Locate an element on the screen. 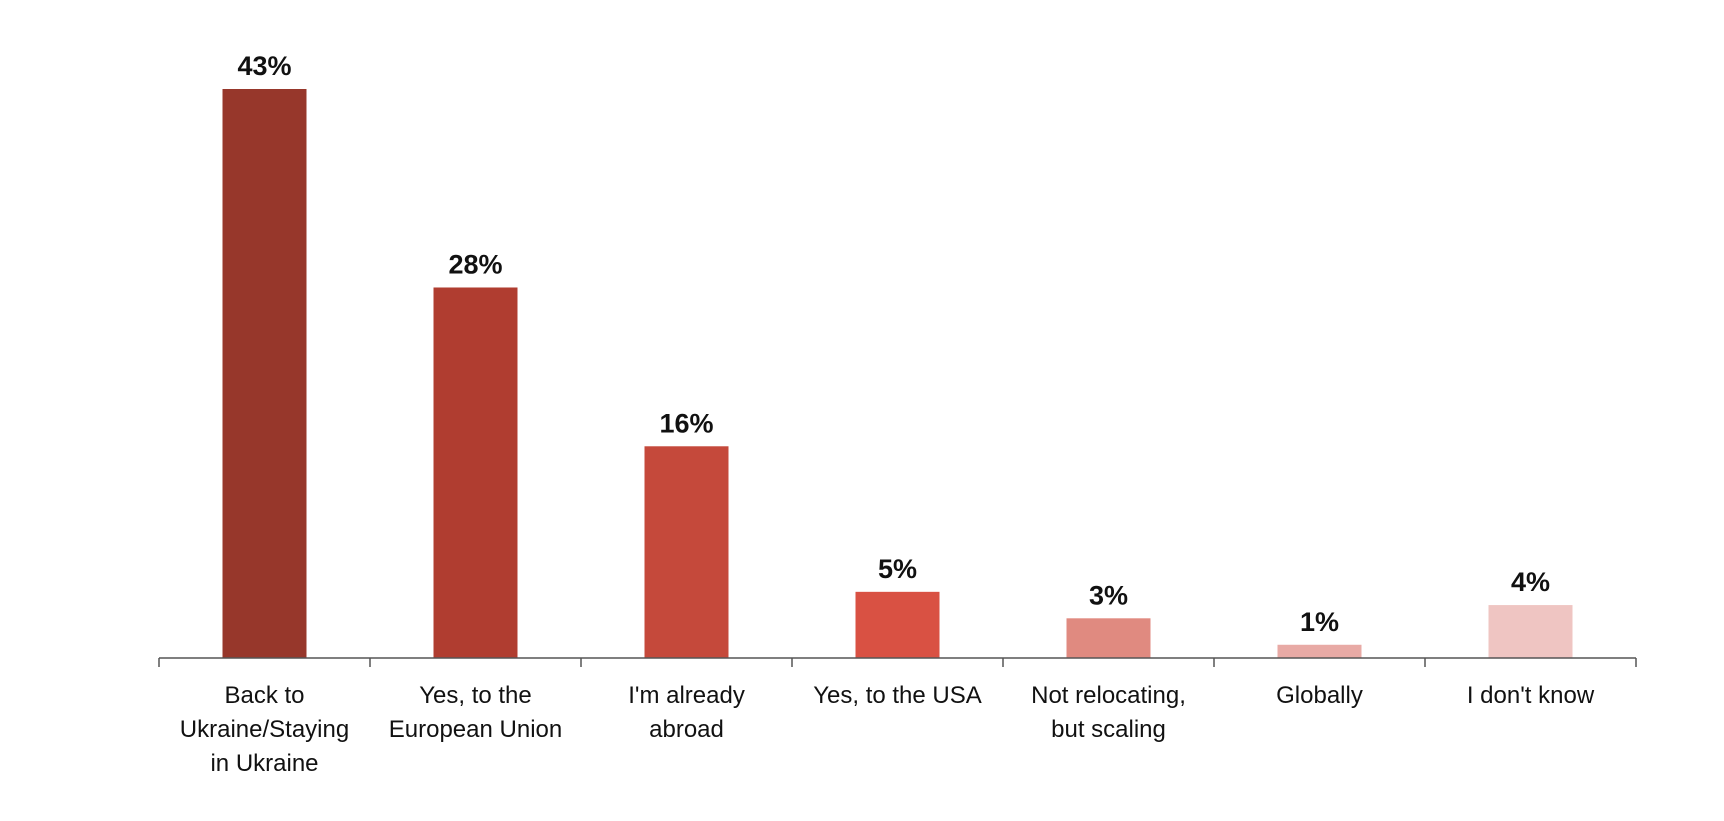 The height and width of the screenshot is (821, 1724). category-label-7: I don't know is located at coordinates (1531, 695).